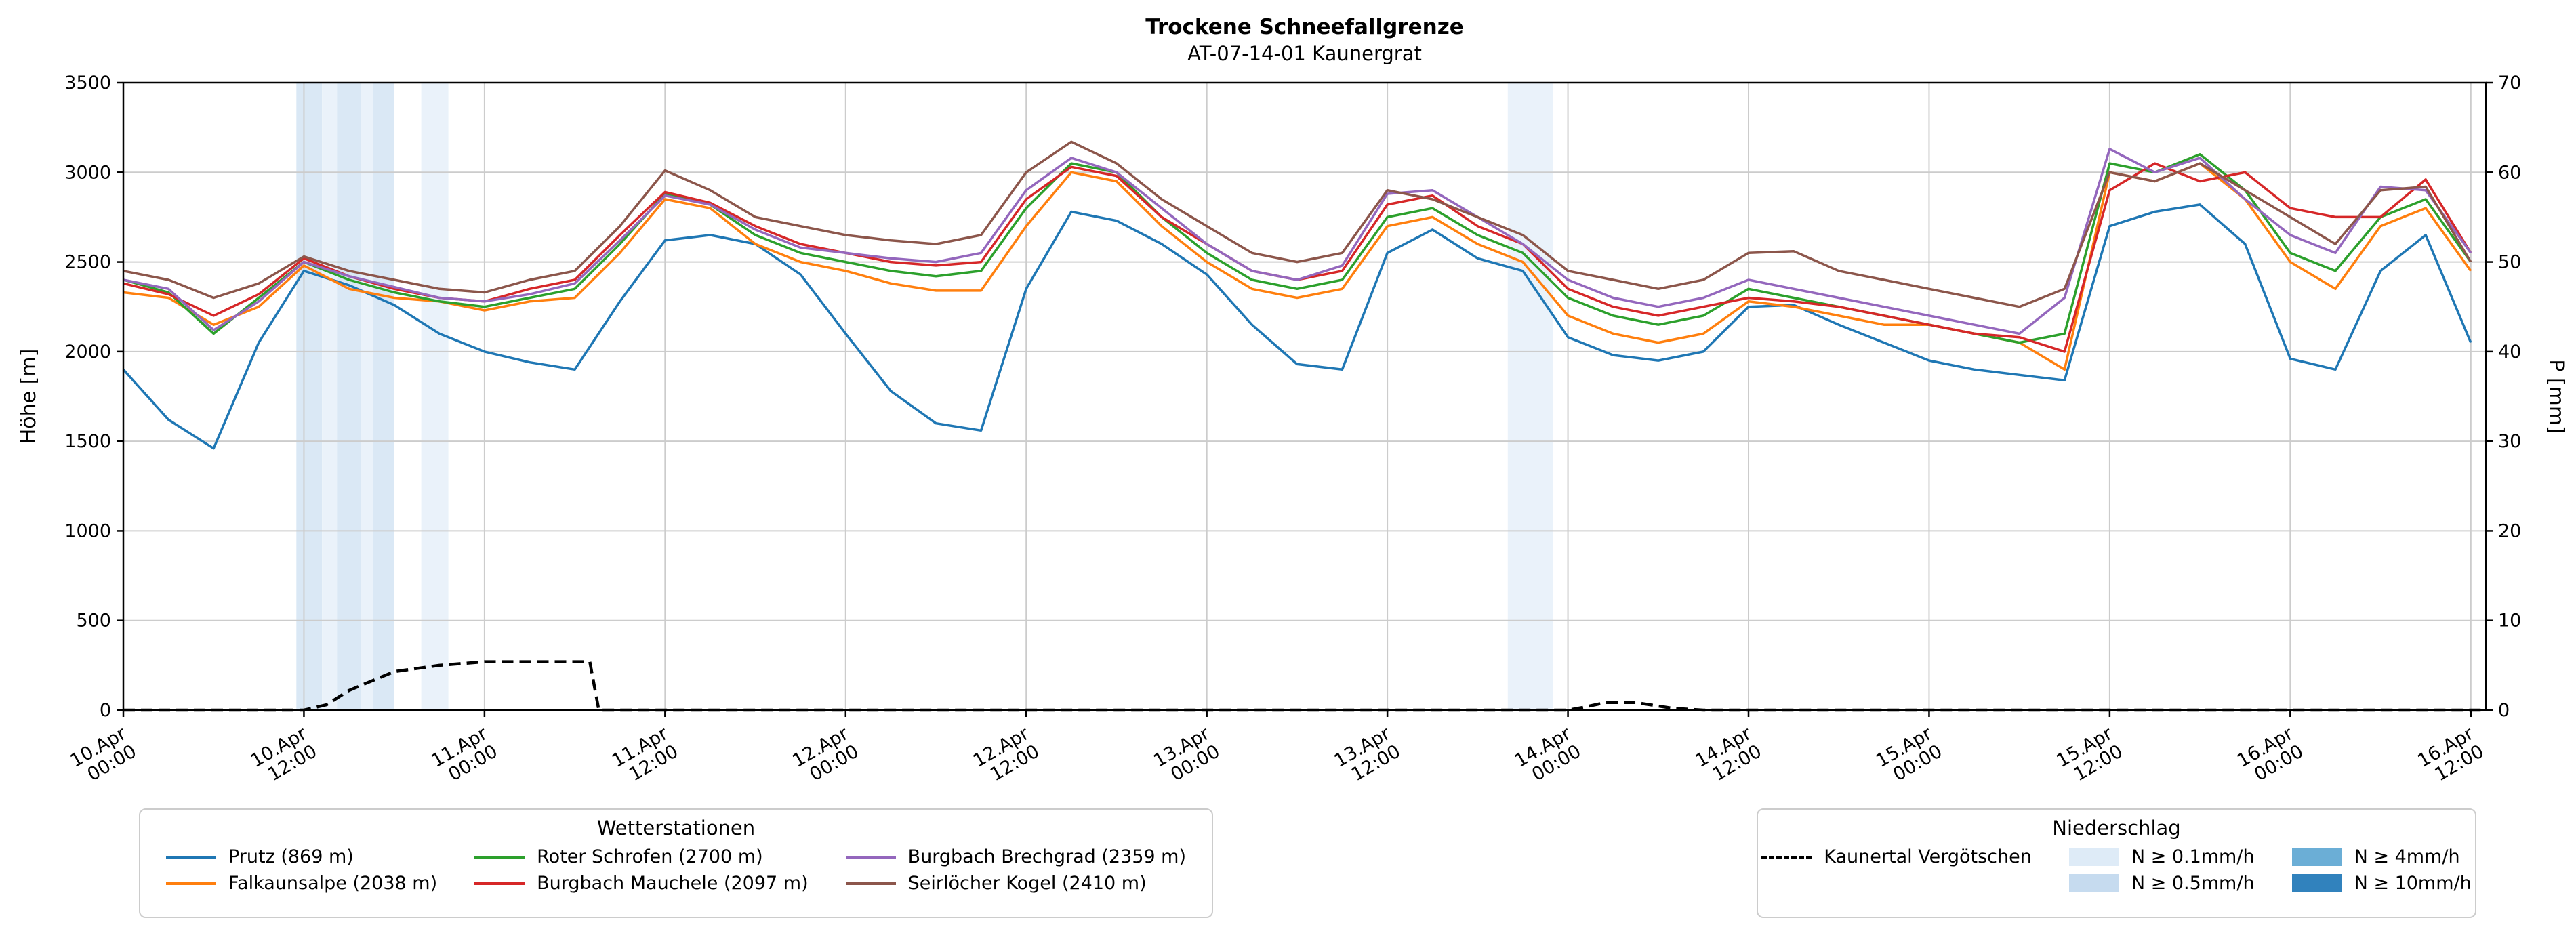 Image resolution: width=2576 pixels, height=929 pixels. Describe the element at coordinates (88, 262) in the screenshot. I see `y-left-tick-label: 2500` at that location.